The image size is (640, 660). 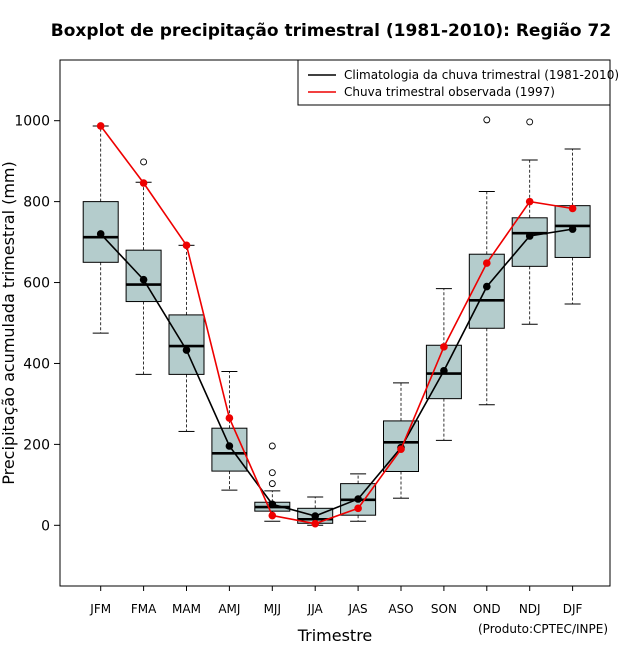 What do you see at coordinates (487, 286) in the screenshot?
I see `climatology-point-OND` at bounding box center [487, 286].